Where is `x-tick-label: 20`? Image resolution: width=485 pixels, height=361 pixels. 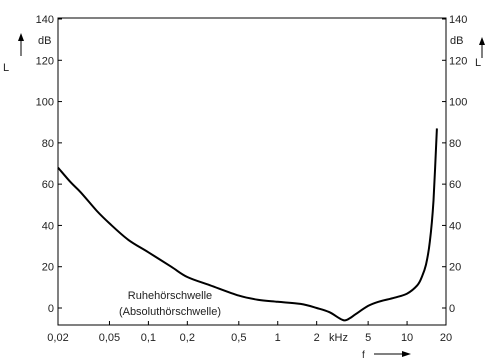 x-tick-label: 20 is located at coordinates (446, 338).